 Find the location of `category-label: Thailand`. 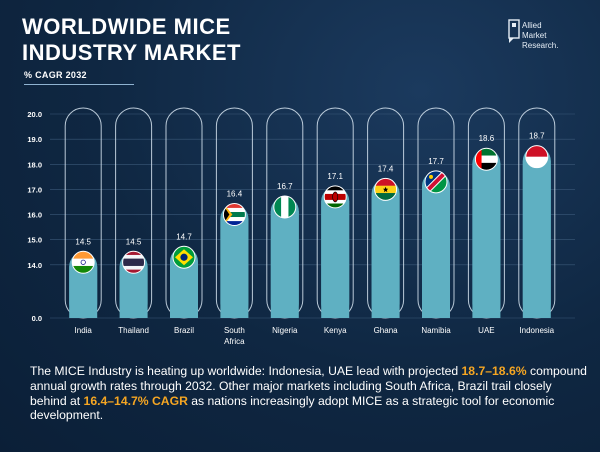

category-label: Thailand is located at coordinates (133, 330).